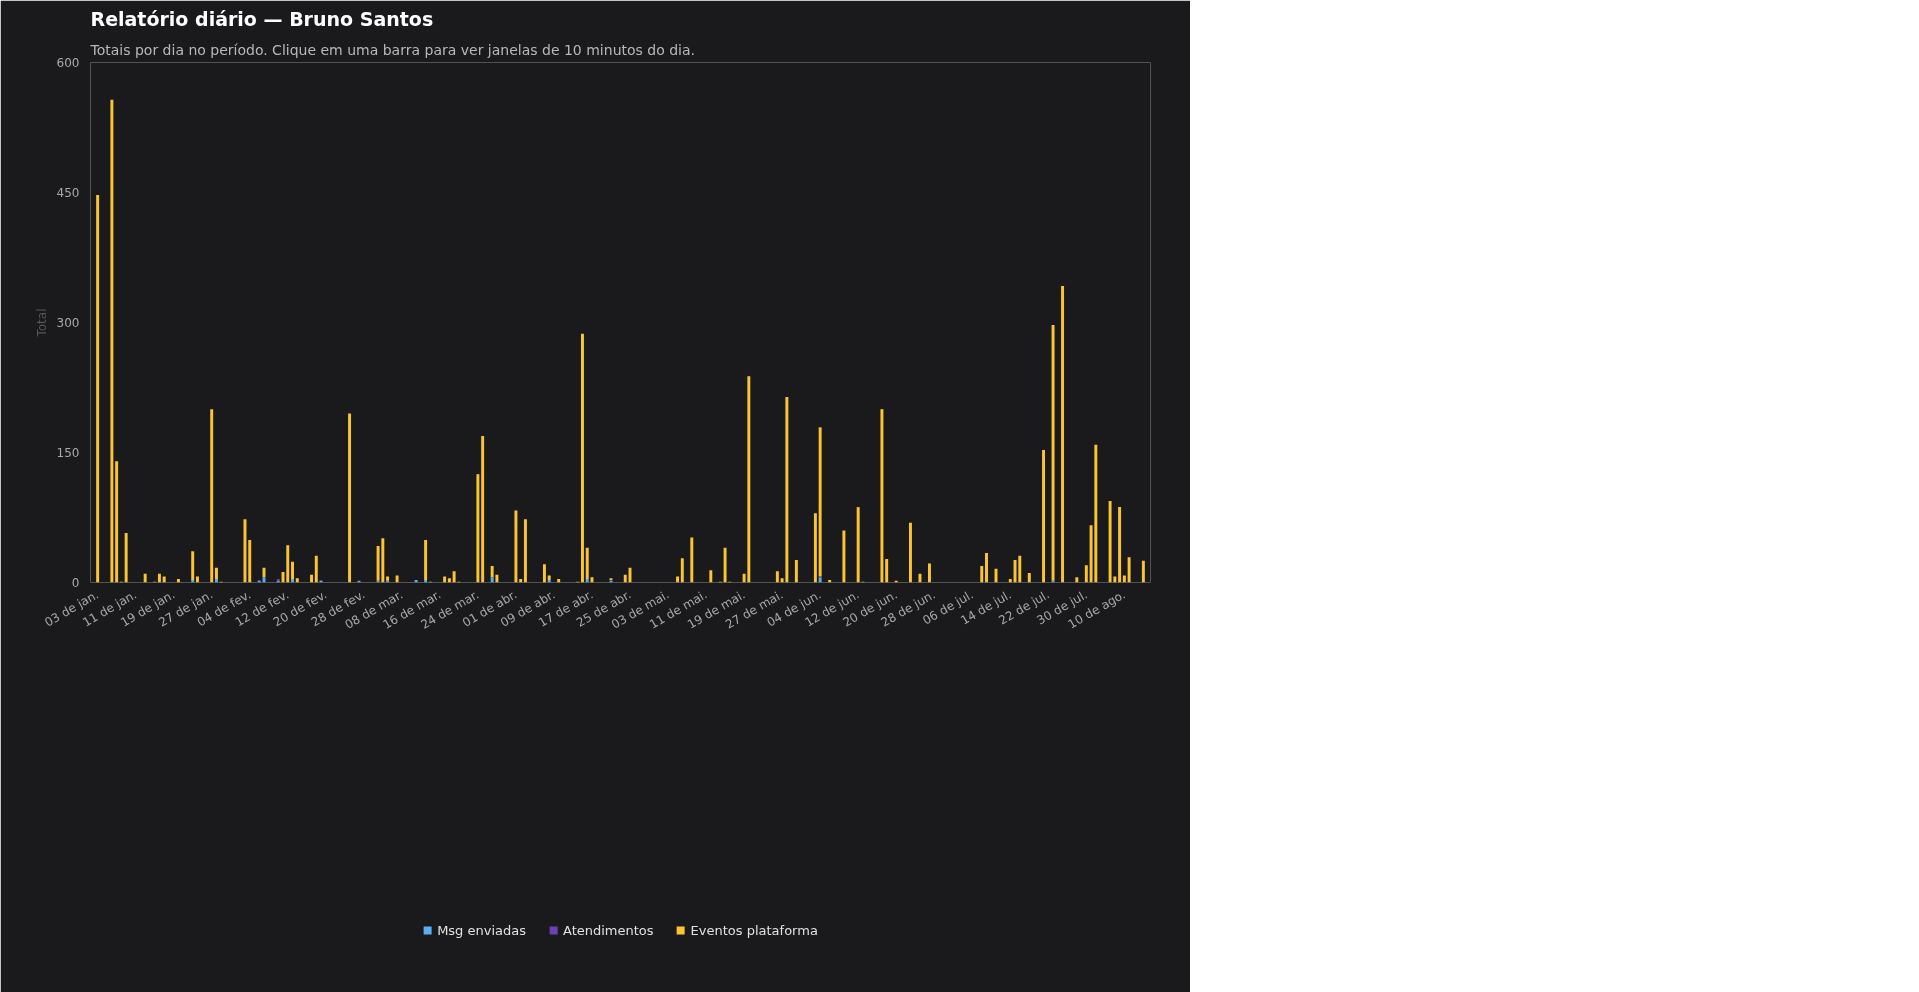 The height and width of the screenshot is (992, 1919). I want to click on legend-label: Eventos plataforma, so click(754, 930).